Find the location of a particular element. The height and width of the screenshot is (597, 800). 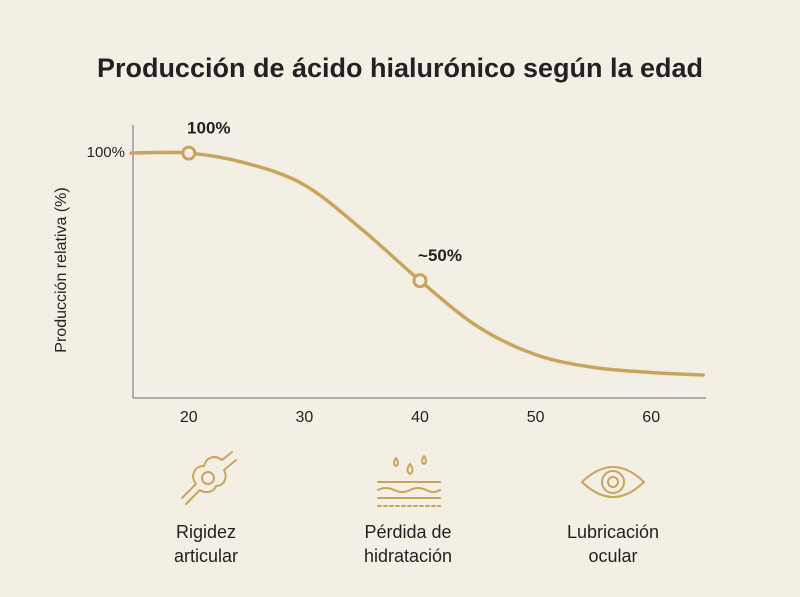

effect-label: hidratación is located at coordinates (408, 556).